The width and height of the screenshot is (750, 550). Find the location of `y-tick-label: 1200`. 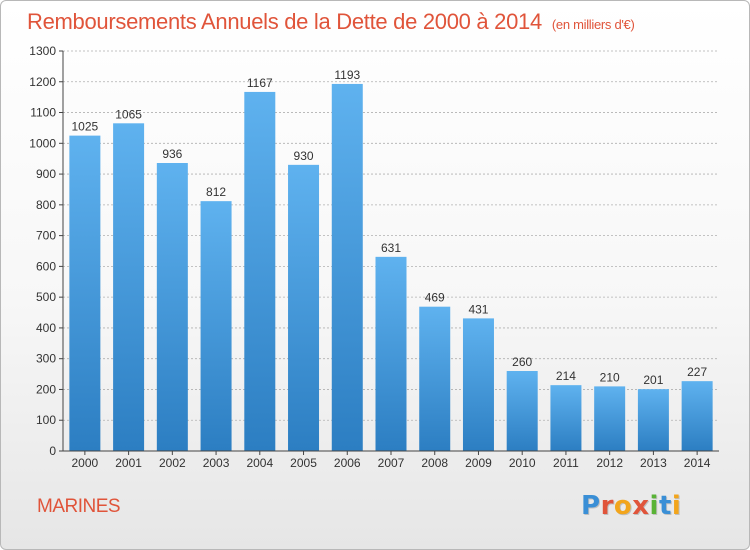

y-tick-label: 1200 is located at coordinates (42, 82).